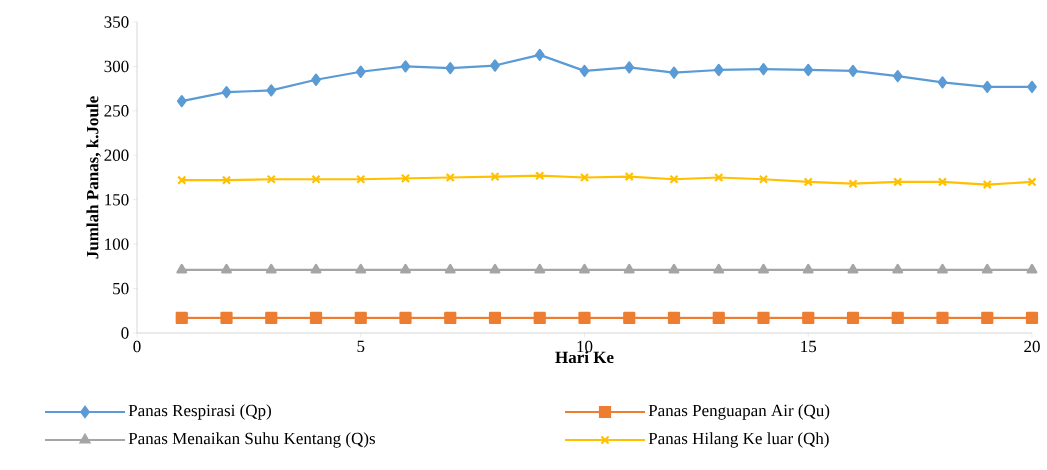  What do you see at coordinates (251, 440) in the screenshot?
I see `legend-label: Panas Menaikan Suhu Kentang (Q)s` at bounding box center [251, 440].